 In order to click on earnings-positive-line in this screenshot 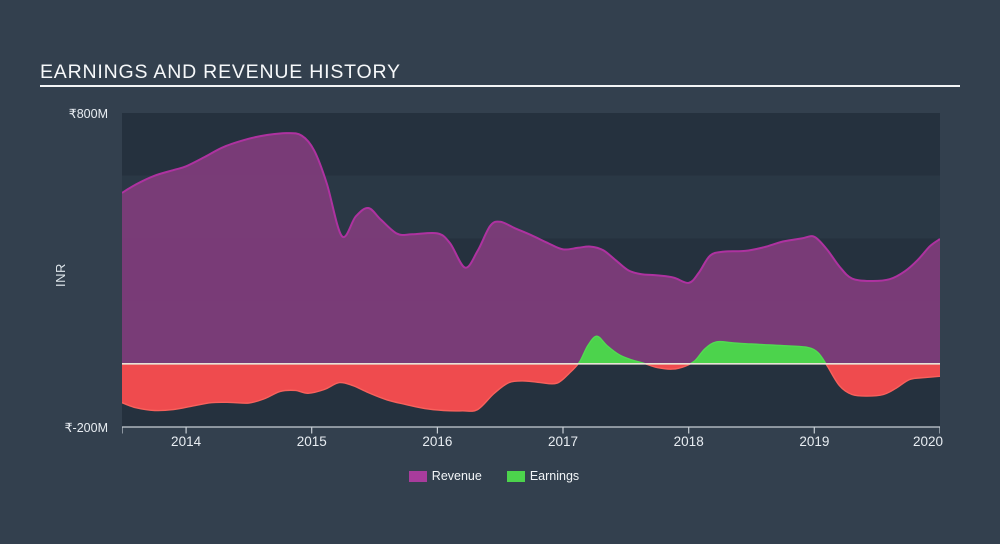, I will do `click(702, 349)`.